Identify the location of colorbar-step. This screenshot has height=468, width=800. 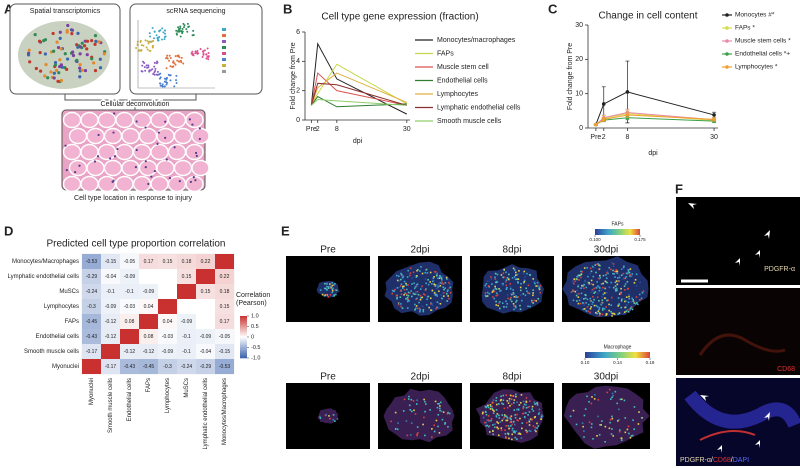
(243, 335).